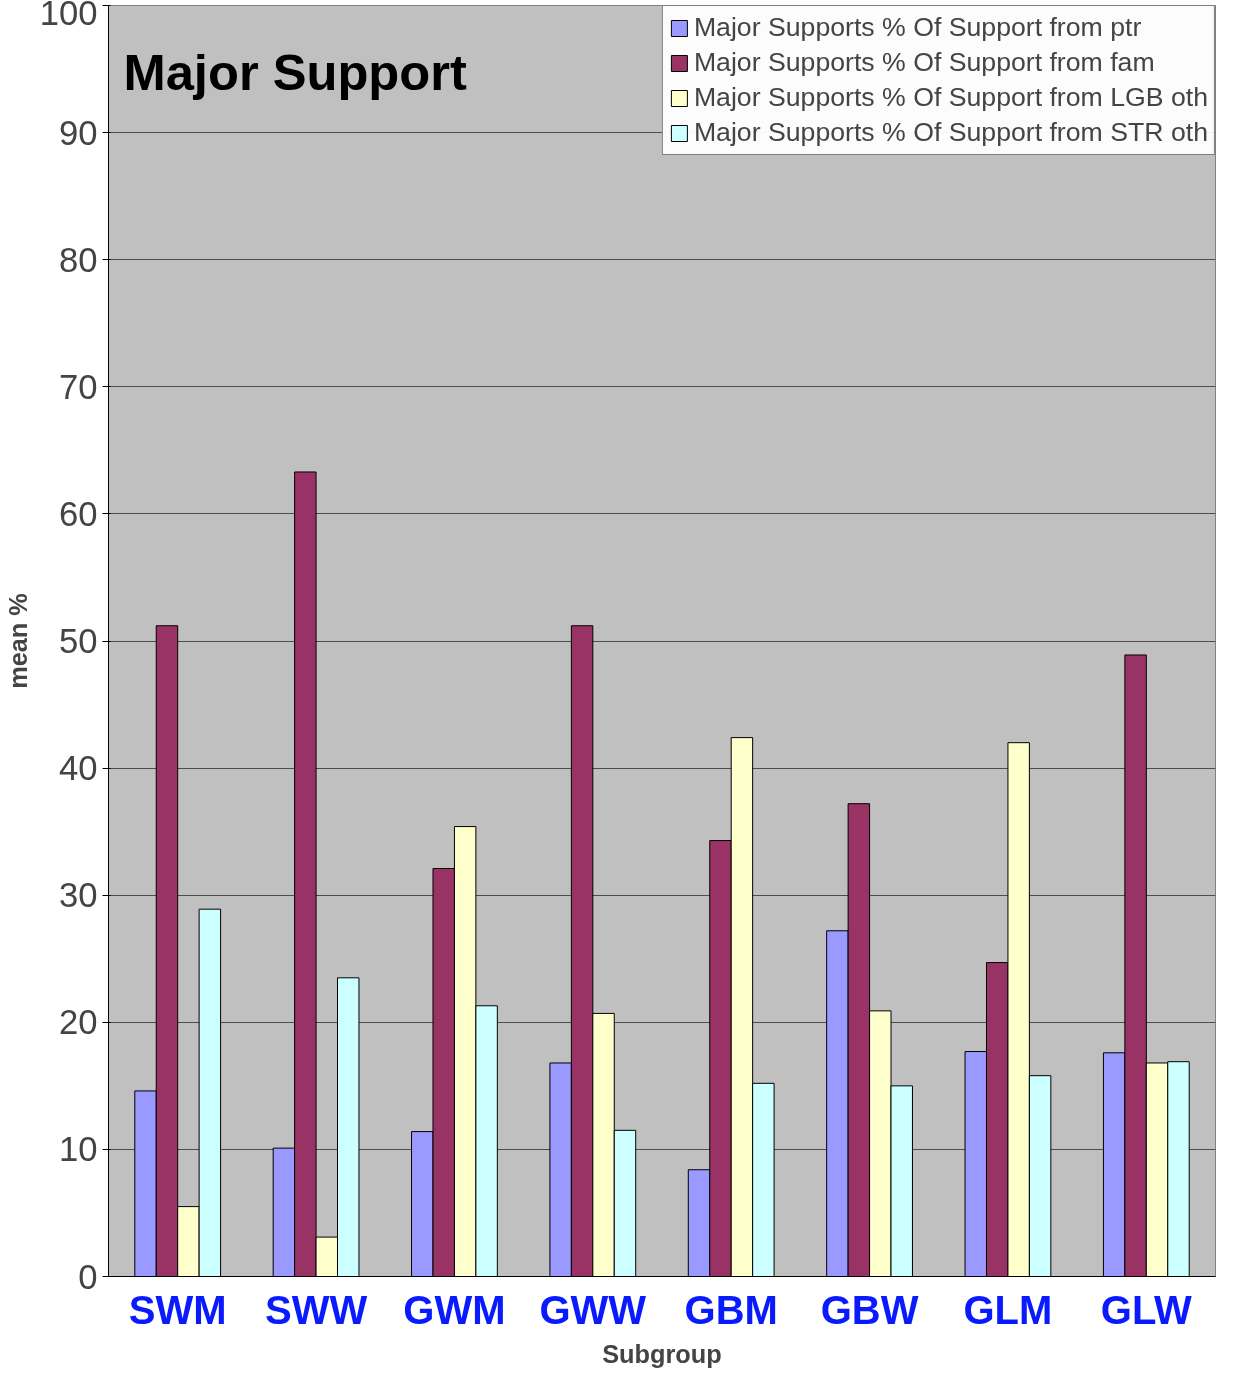  Describe the element at coordinates (78, 513) in the screenshot. I see `y-tick-label: 60` at that location.